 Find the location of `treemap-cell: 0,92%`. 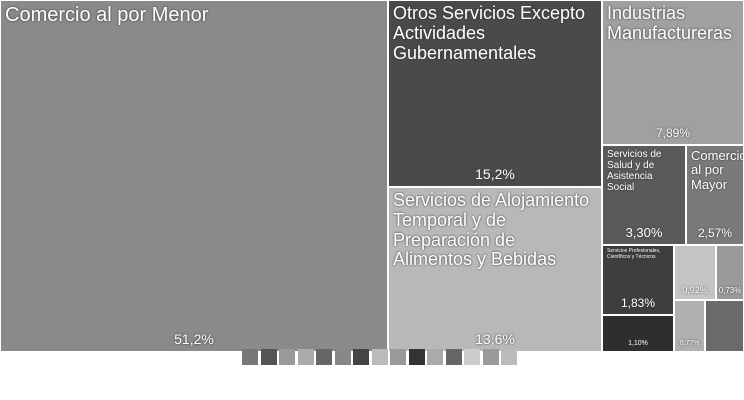

treemap-cell: 0,92% is located at coordinates (695, 272).